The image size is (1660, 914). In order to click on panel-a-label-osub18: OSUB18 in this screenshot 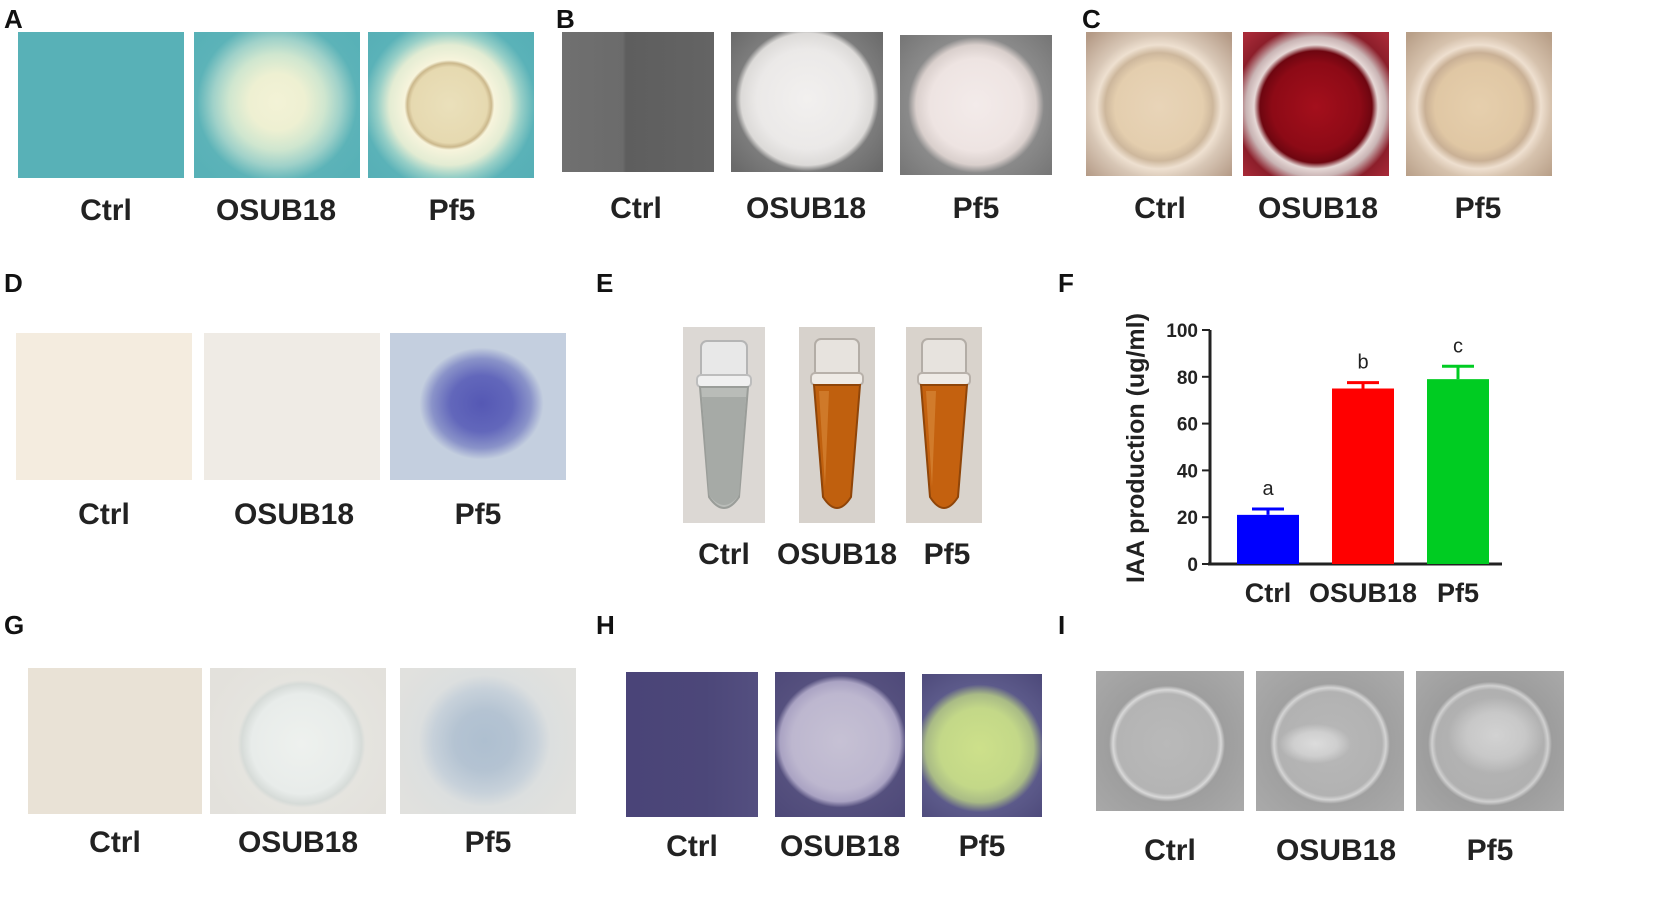, I will do `click(276, 210)`.